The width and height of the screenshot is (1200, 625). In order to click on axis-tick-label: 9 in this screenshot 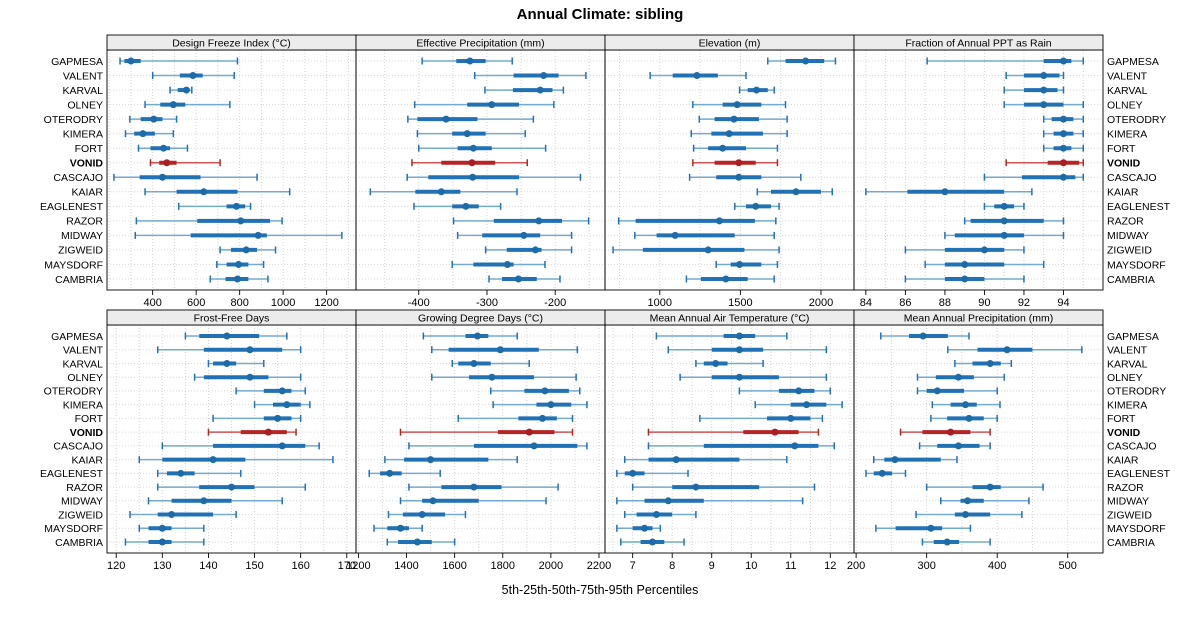, I will do `click(712, 566)`.